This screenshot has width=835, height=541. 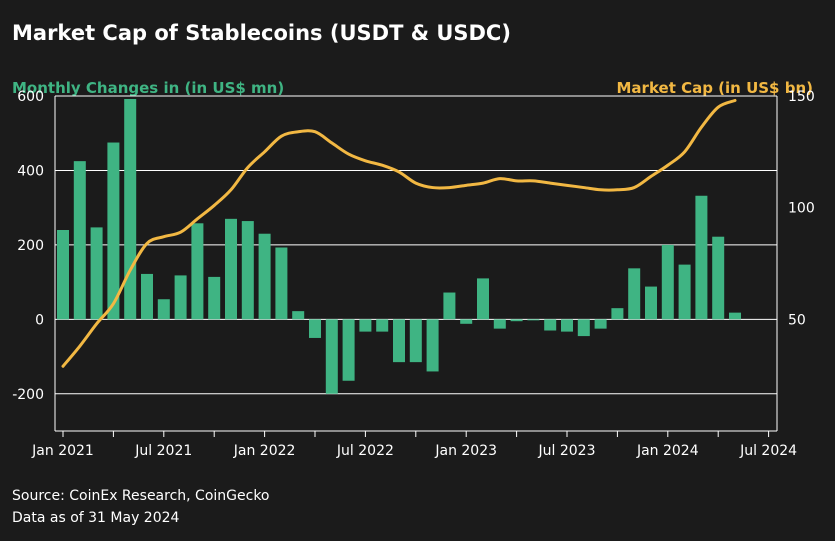 I want to click on left-axis-label: Monthly Changes in (in US$ mn), so click(x=148, y=88).